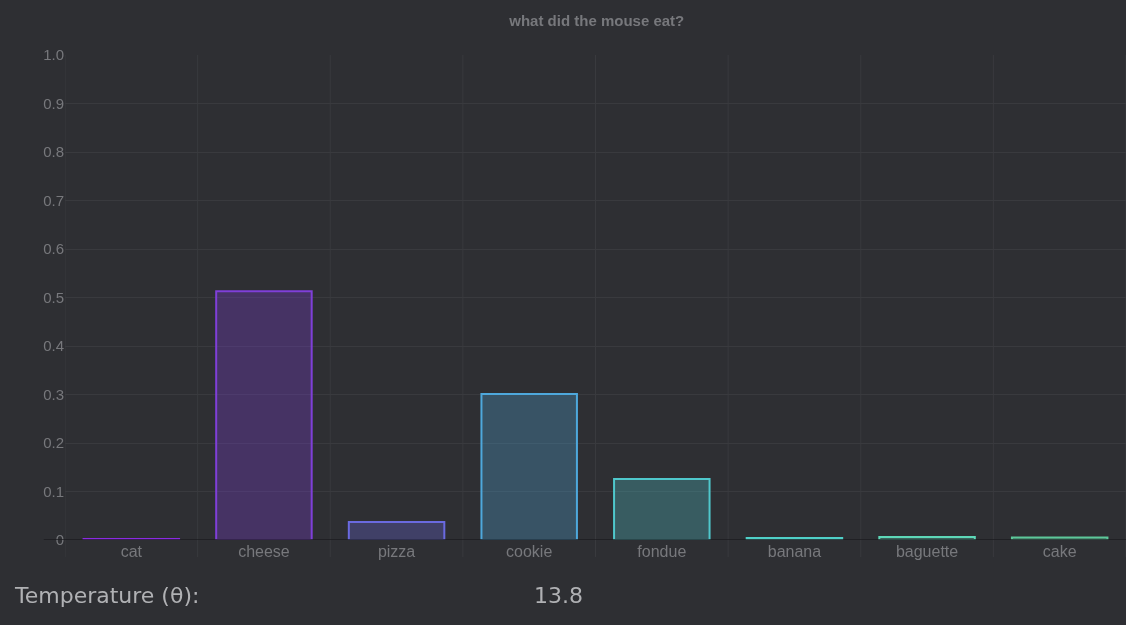 The image size is (1126, 625). What do you see at coordinates (662, 551) in the screenshot?
I see `x-tick-label: fondue` at bounding box center [662, 551].